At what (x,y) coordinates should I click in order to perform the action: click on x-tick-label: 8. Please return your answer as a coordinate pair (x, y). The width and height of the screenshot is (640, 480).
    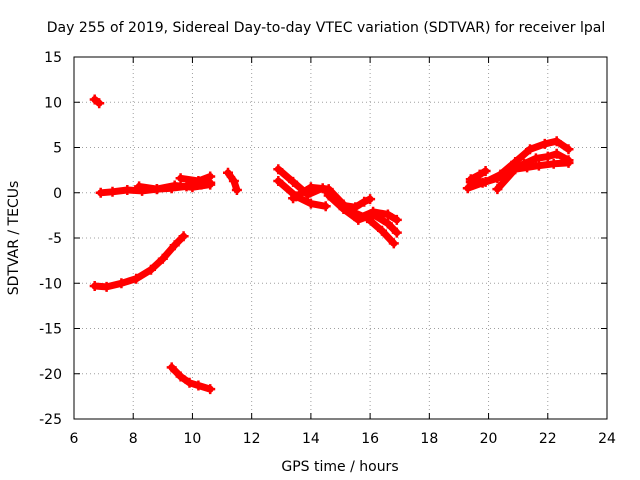
    Looking at the image, I should click on (133, 439).